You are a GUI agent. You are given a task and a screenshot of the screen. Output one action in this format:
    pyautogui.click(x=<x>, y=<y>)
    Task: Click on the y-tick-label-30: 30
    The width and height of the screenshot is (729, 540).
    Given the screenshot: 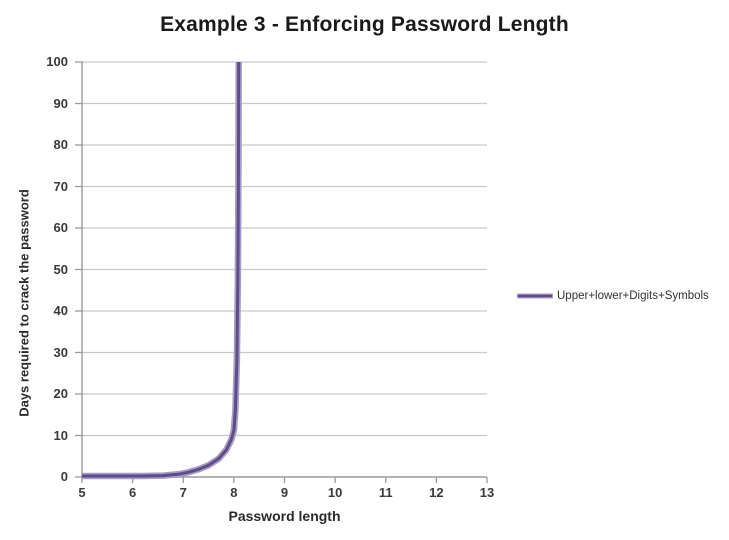 What is the action you would take?
    pyautogui.click(x=60, y=352)
    